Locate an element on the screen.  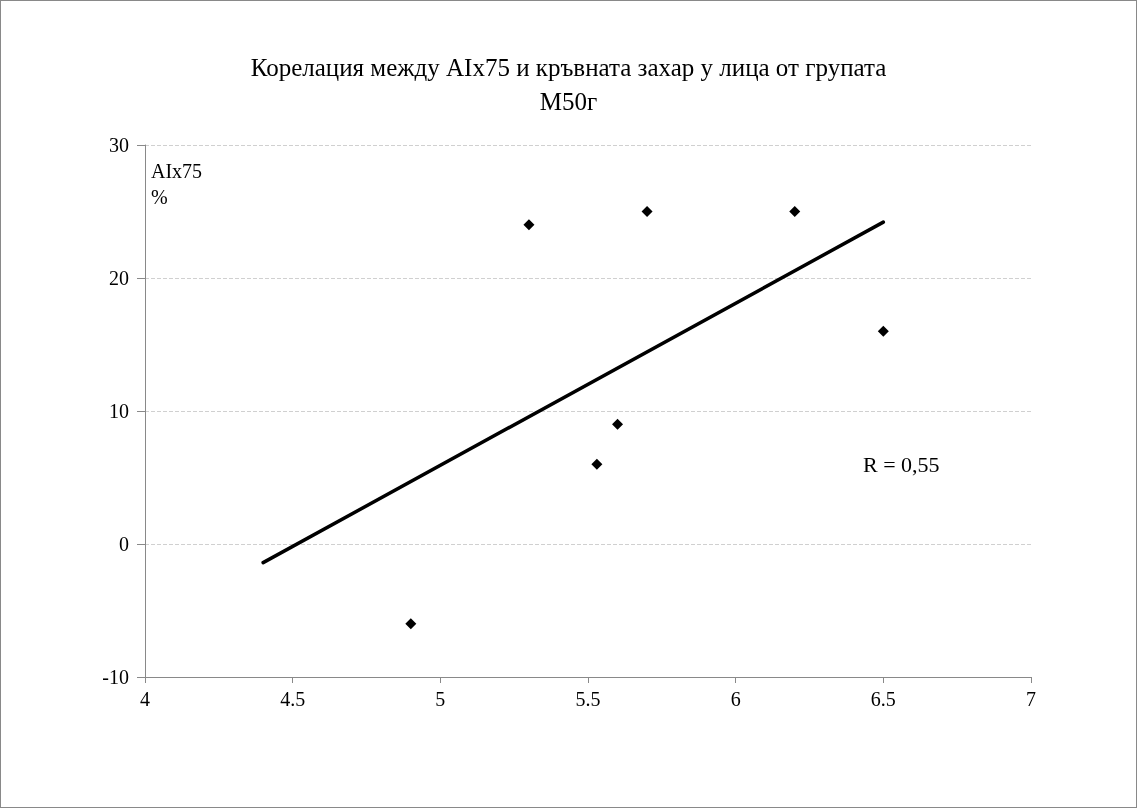
chart-title: Корелация между AIx75 и кръвната захар у лица от групата М50г is located at coordinates (568, 84).